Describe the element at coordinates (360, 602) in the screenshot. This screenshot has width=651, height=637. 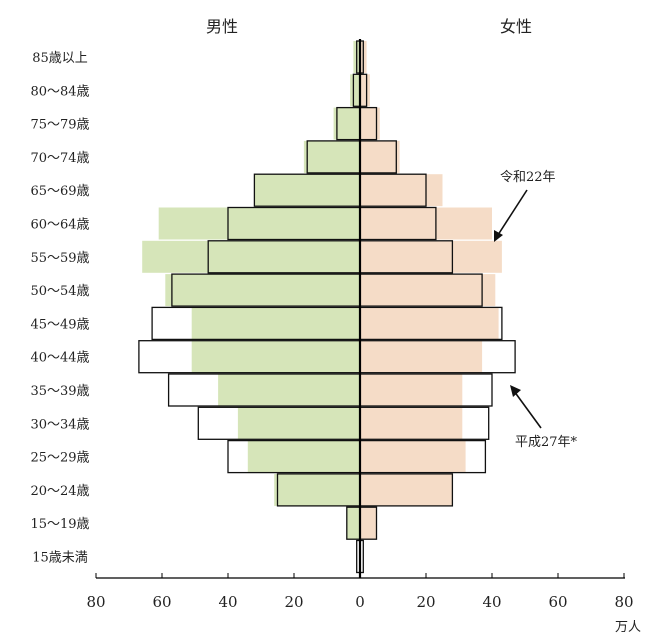
I see `x-tick-label: 0` at that location.